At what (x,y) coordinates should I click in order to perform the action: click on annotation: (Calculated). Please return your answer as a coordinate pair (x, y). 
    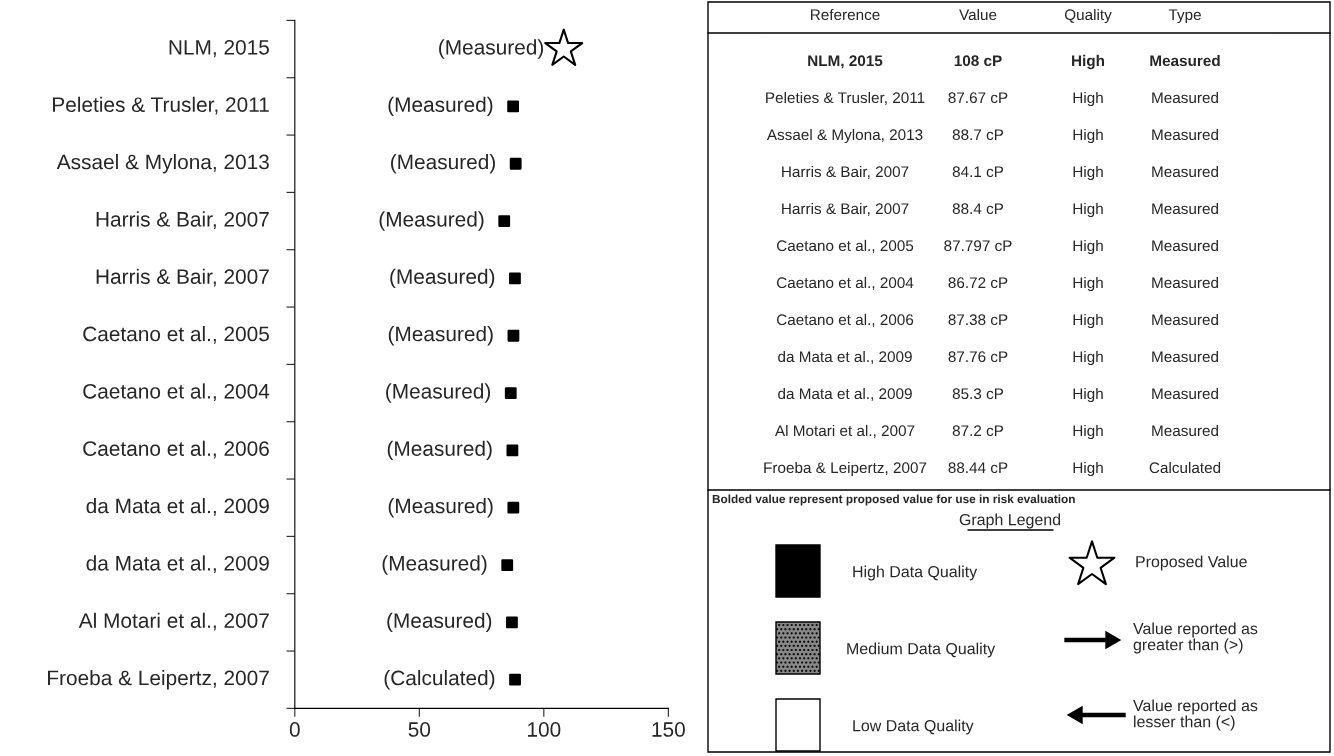
    Looking at the image, I should click on (439, 680).